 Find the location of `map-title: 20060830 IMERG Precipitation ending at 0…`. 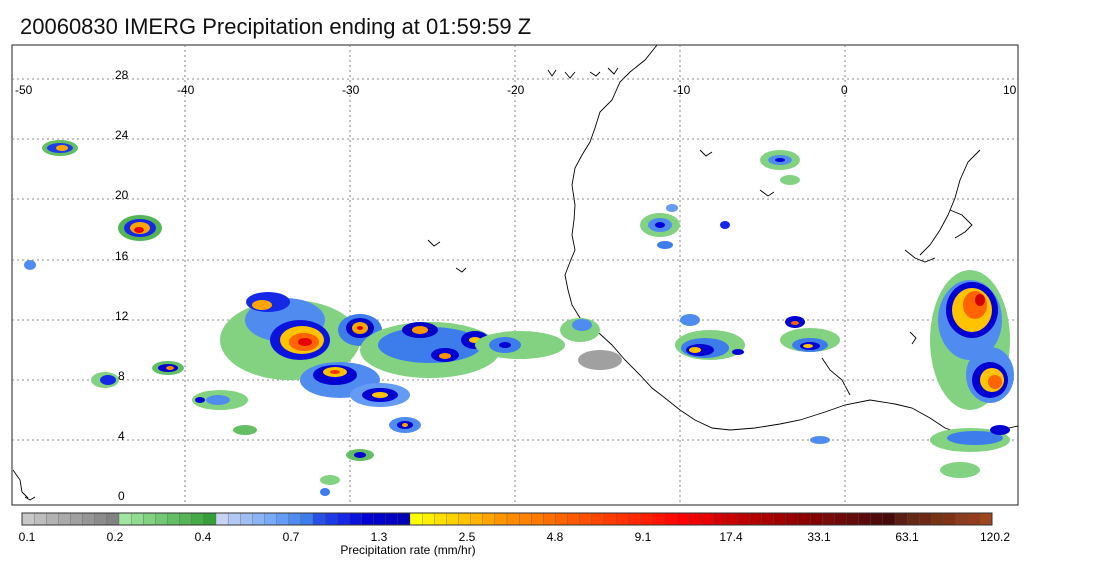

map-title: 20060830 IMERG Precipitation ending at 0… is located at coordinates (276, 26).